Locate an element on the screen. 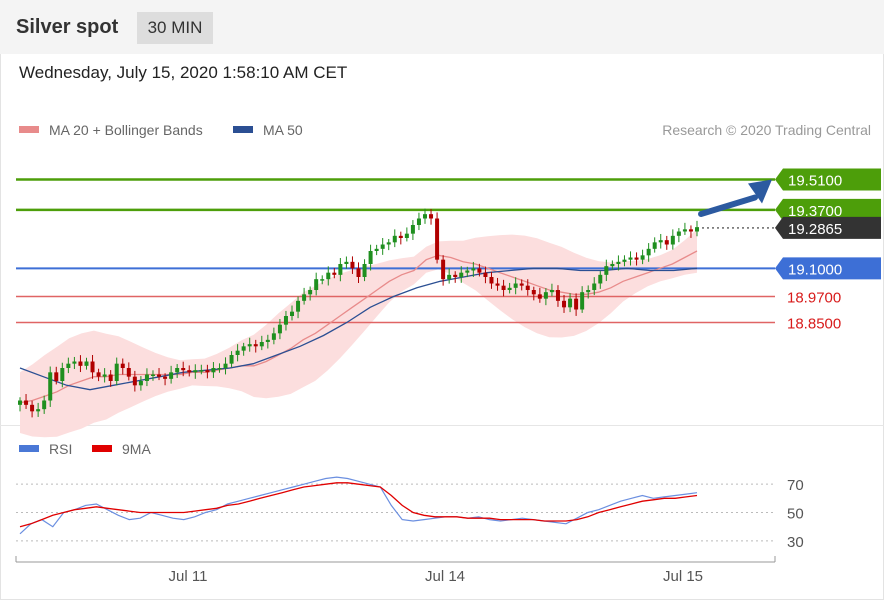 This screenshot has width=884, height=600. ma50-legend-label: MA 50 is located at coordinates (283, 130).